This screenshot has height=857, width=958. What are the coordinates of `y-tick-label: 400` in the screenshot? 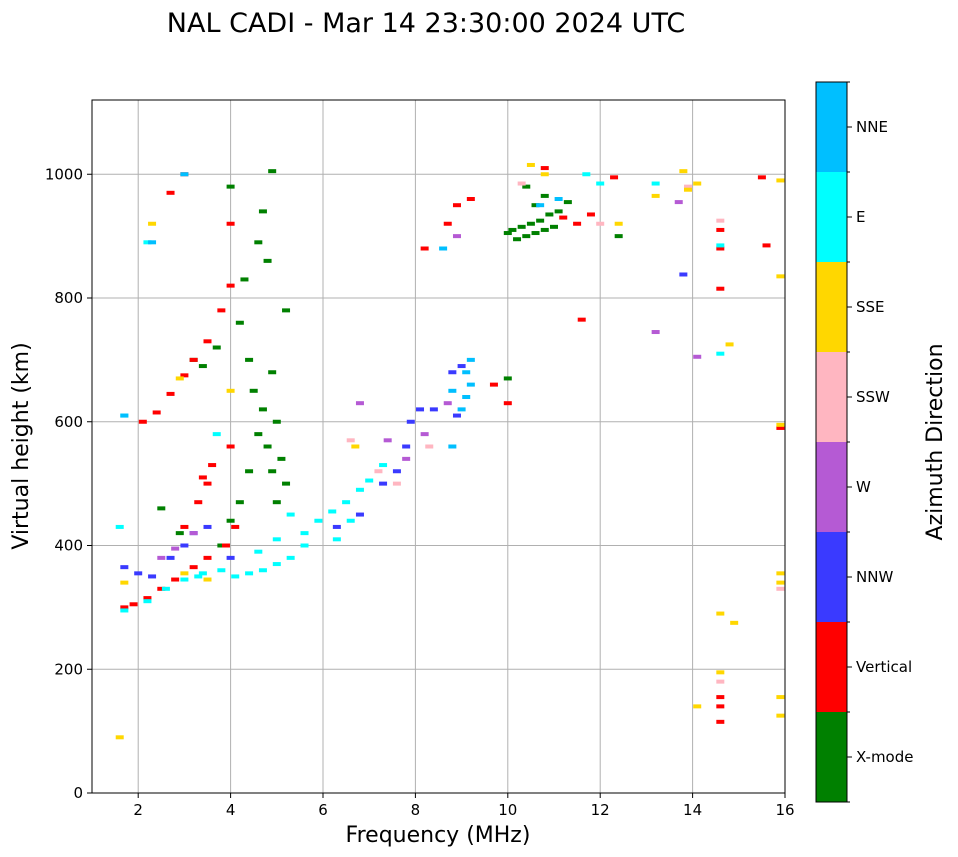 It's located at (68, 546).